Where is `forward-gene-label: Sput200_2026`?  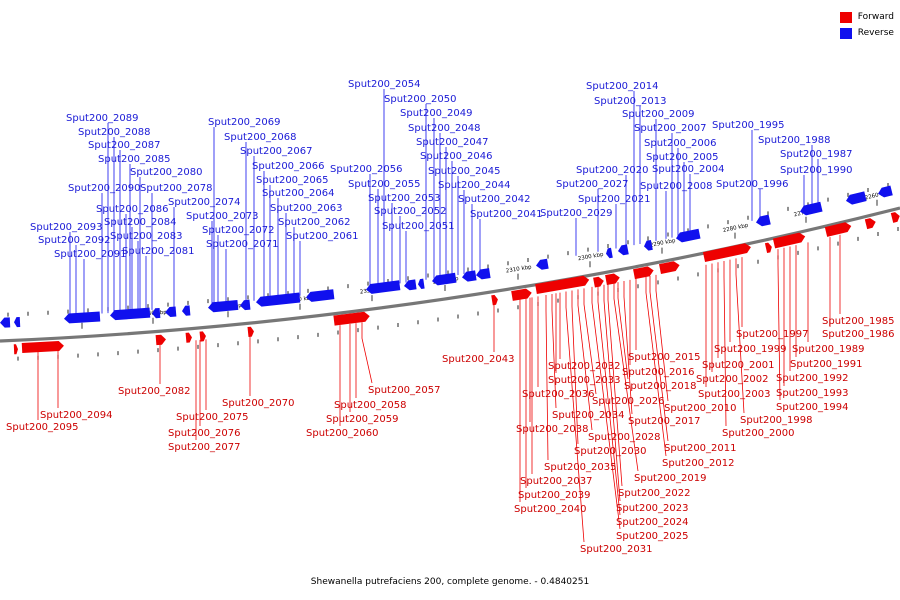
forward-gene-label: Sput200_2026 is located at coordinates (628, 401).